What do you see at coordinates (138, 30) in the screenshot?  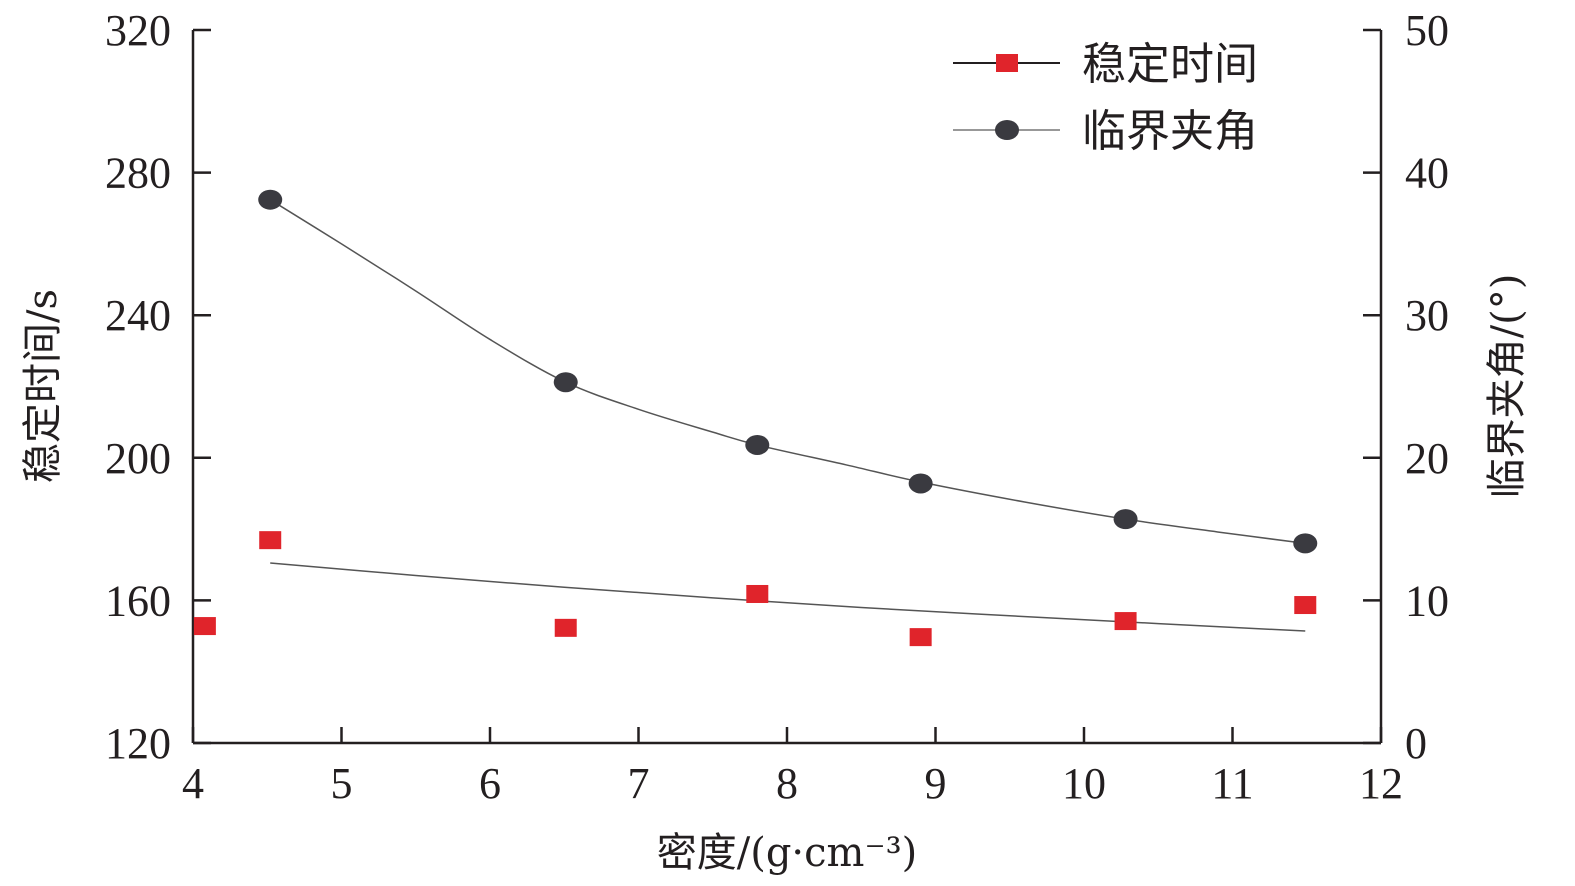 I see `y-tick-label: 320` at bounding box center [138, 30].